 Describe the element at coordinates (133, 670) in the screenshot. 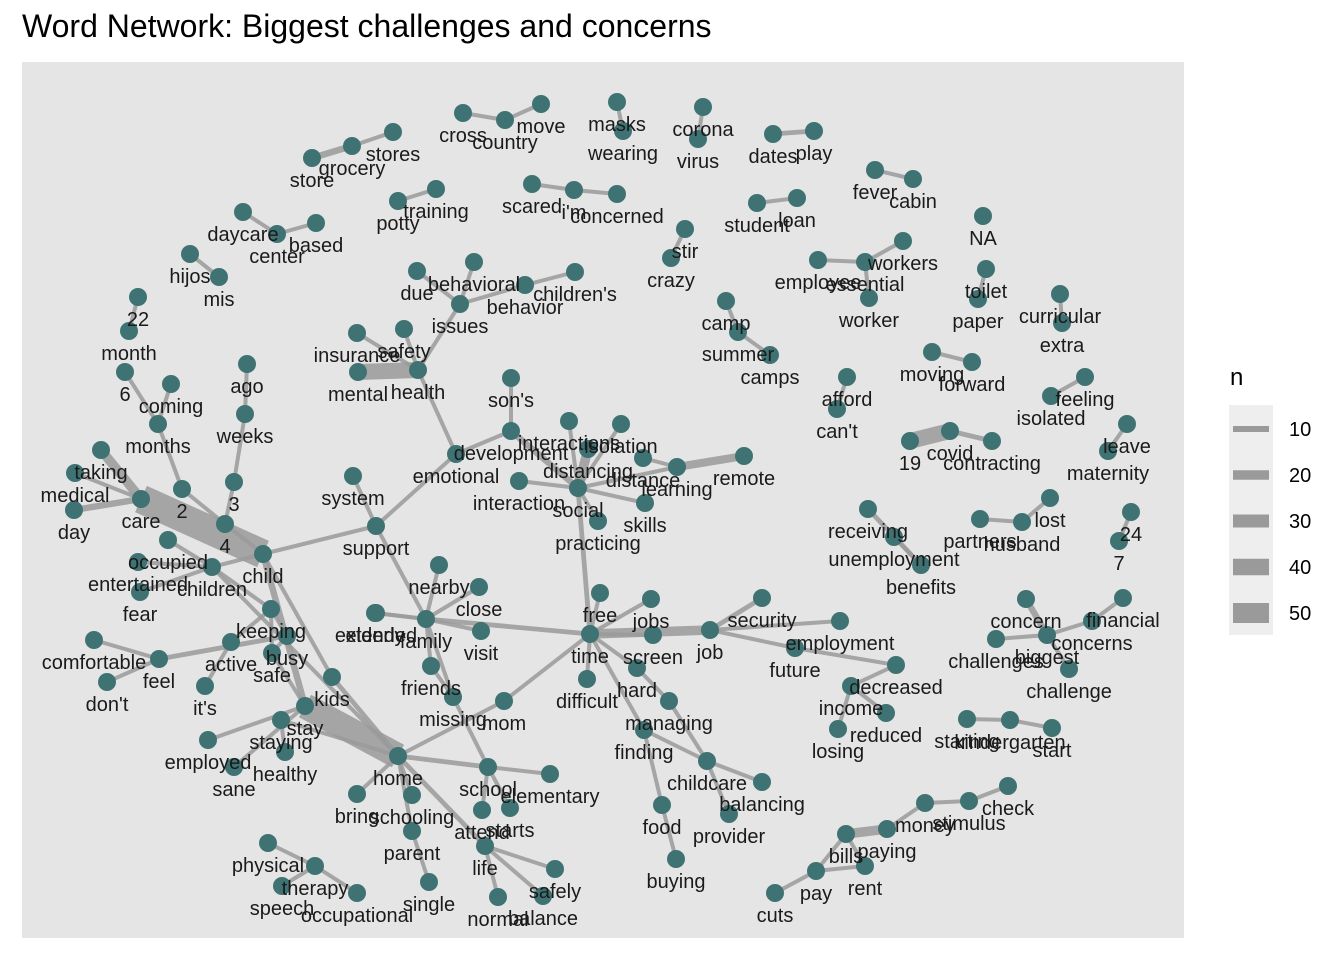

I see `edge-dont-feel` at that location.